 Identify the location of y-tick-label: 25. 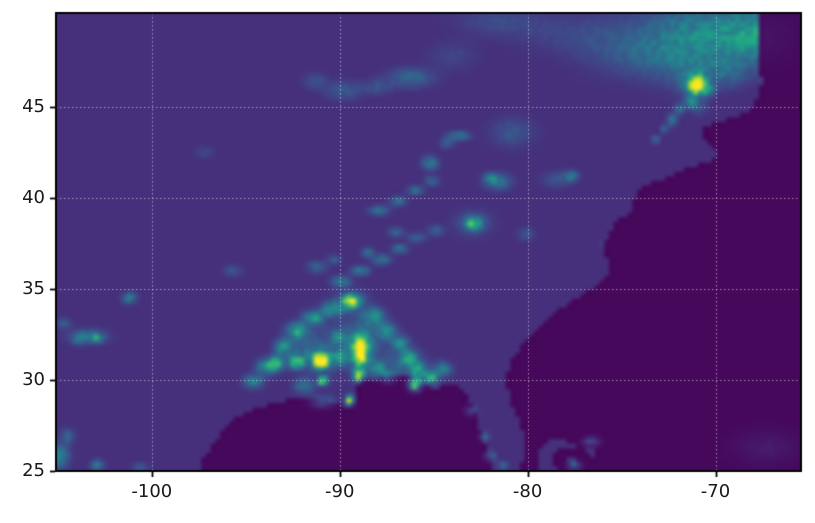
(33, 470).